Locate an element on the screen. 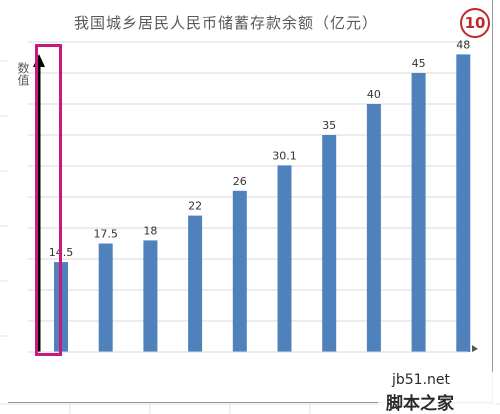 This screenshot has height=414, width=500. watermark: jb51.net 脚本之家 is located at coordinates (437, 393).